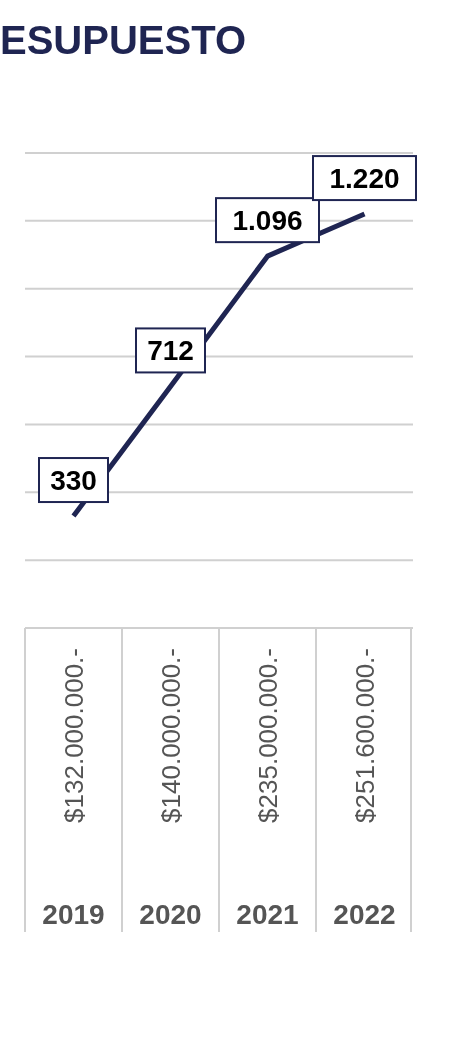 The width and height of the screenshot is (454, 1046). Describe the element at coordinates (364, 735) in the screenshot. I see `text: $251.600.000.-` at that location.